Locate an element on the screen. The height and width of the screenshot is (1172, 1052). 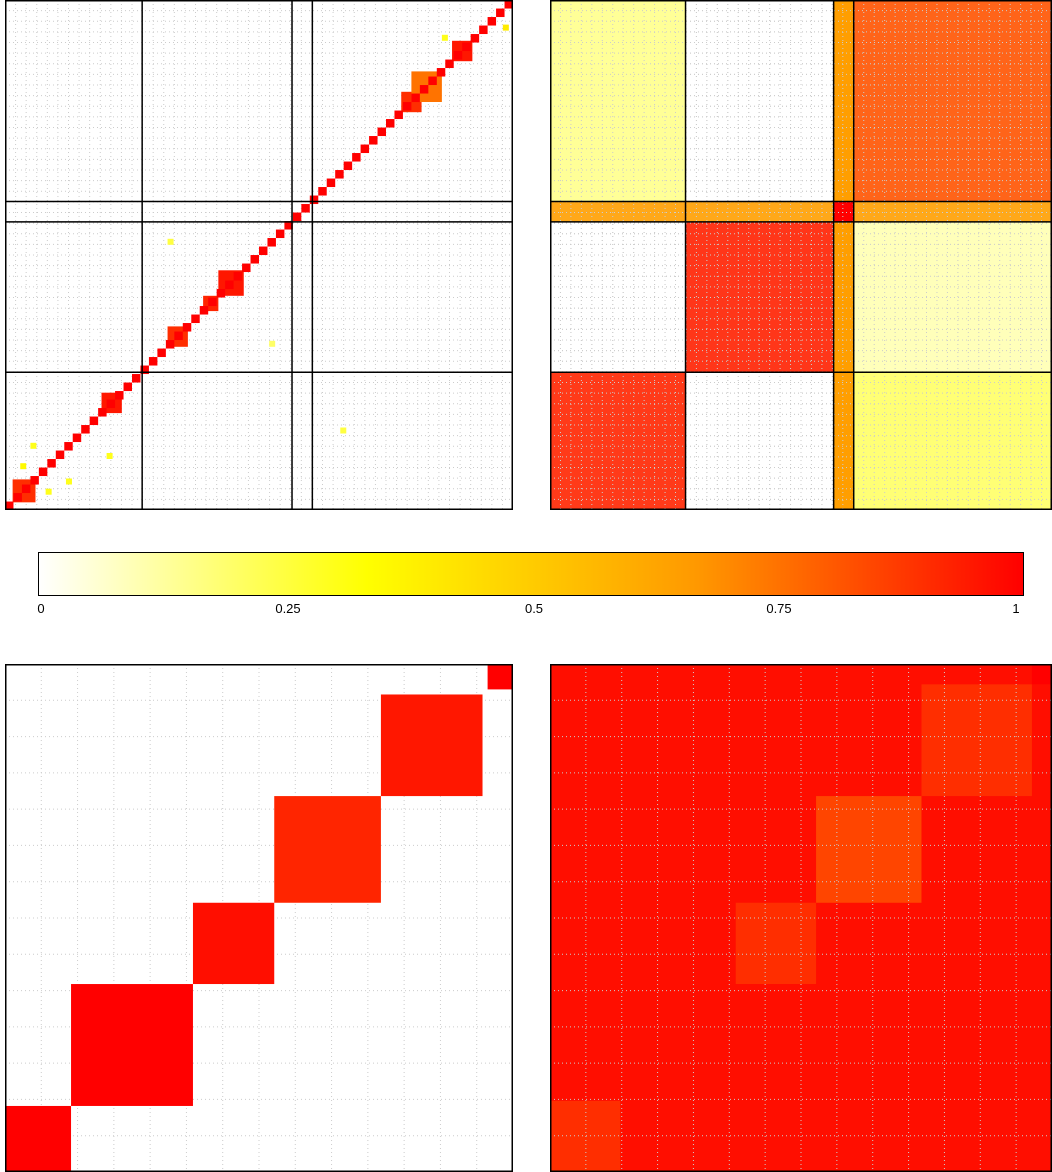
colorbar-gradient is located at coordinates (531, 574).